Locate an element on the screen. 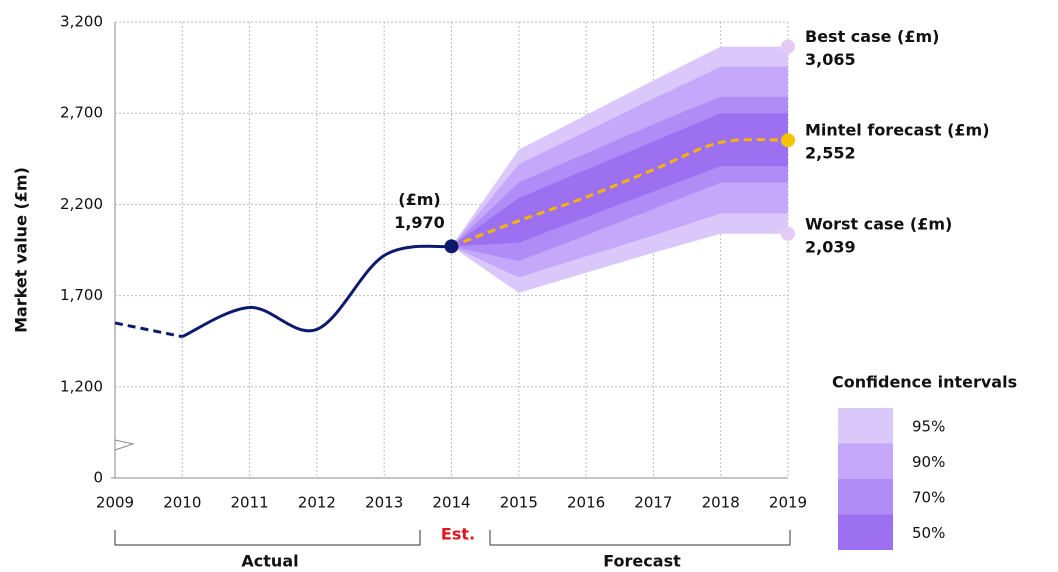 The image size is (1058, 572). y-axis-label: Market value (£m) is located at coordinates (21, 250).